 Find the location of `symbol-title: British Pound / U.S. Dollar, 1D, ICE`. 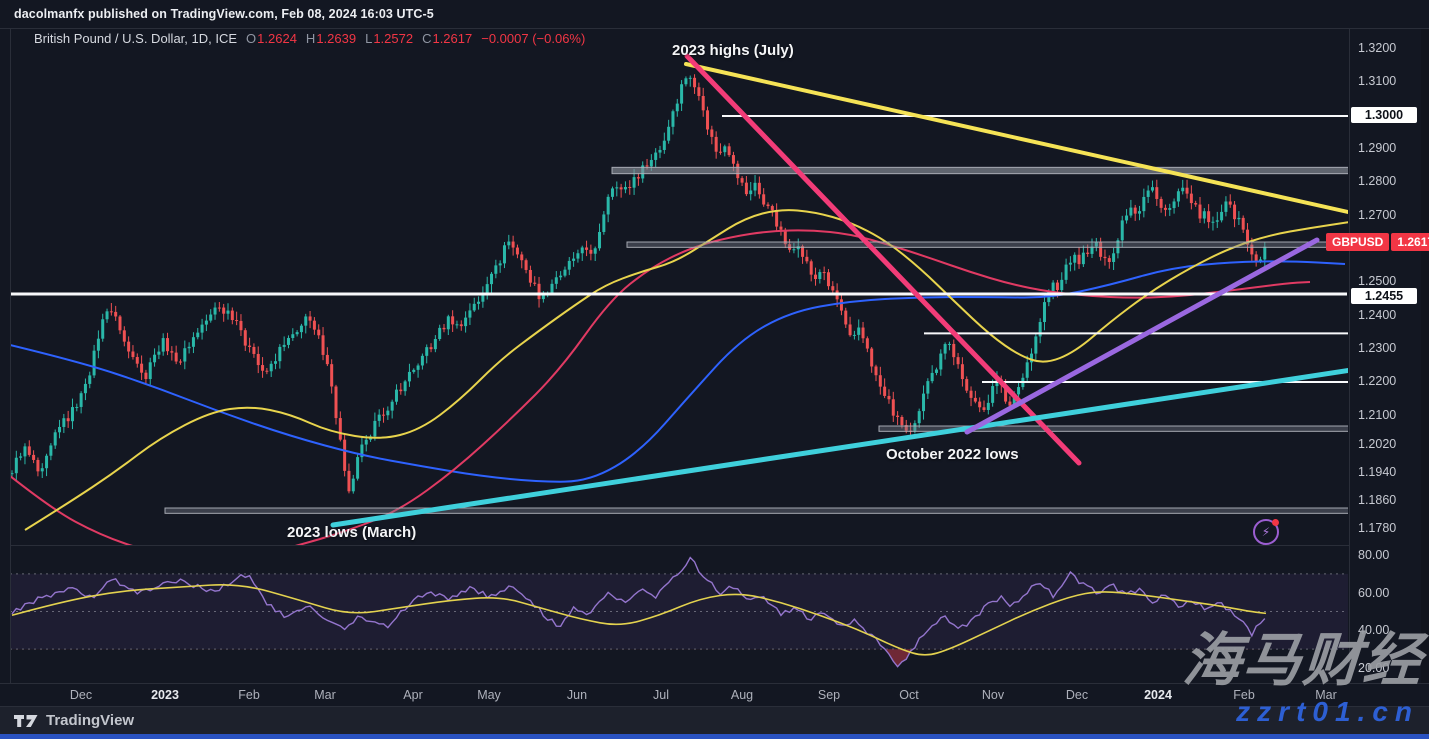

symbol-title: British Pound / U.S. Dollar, 1D, ICE is located at coordinates (136, 38).